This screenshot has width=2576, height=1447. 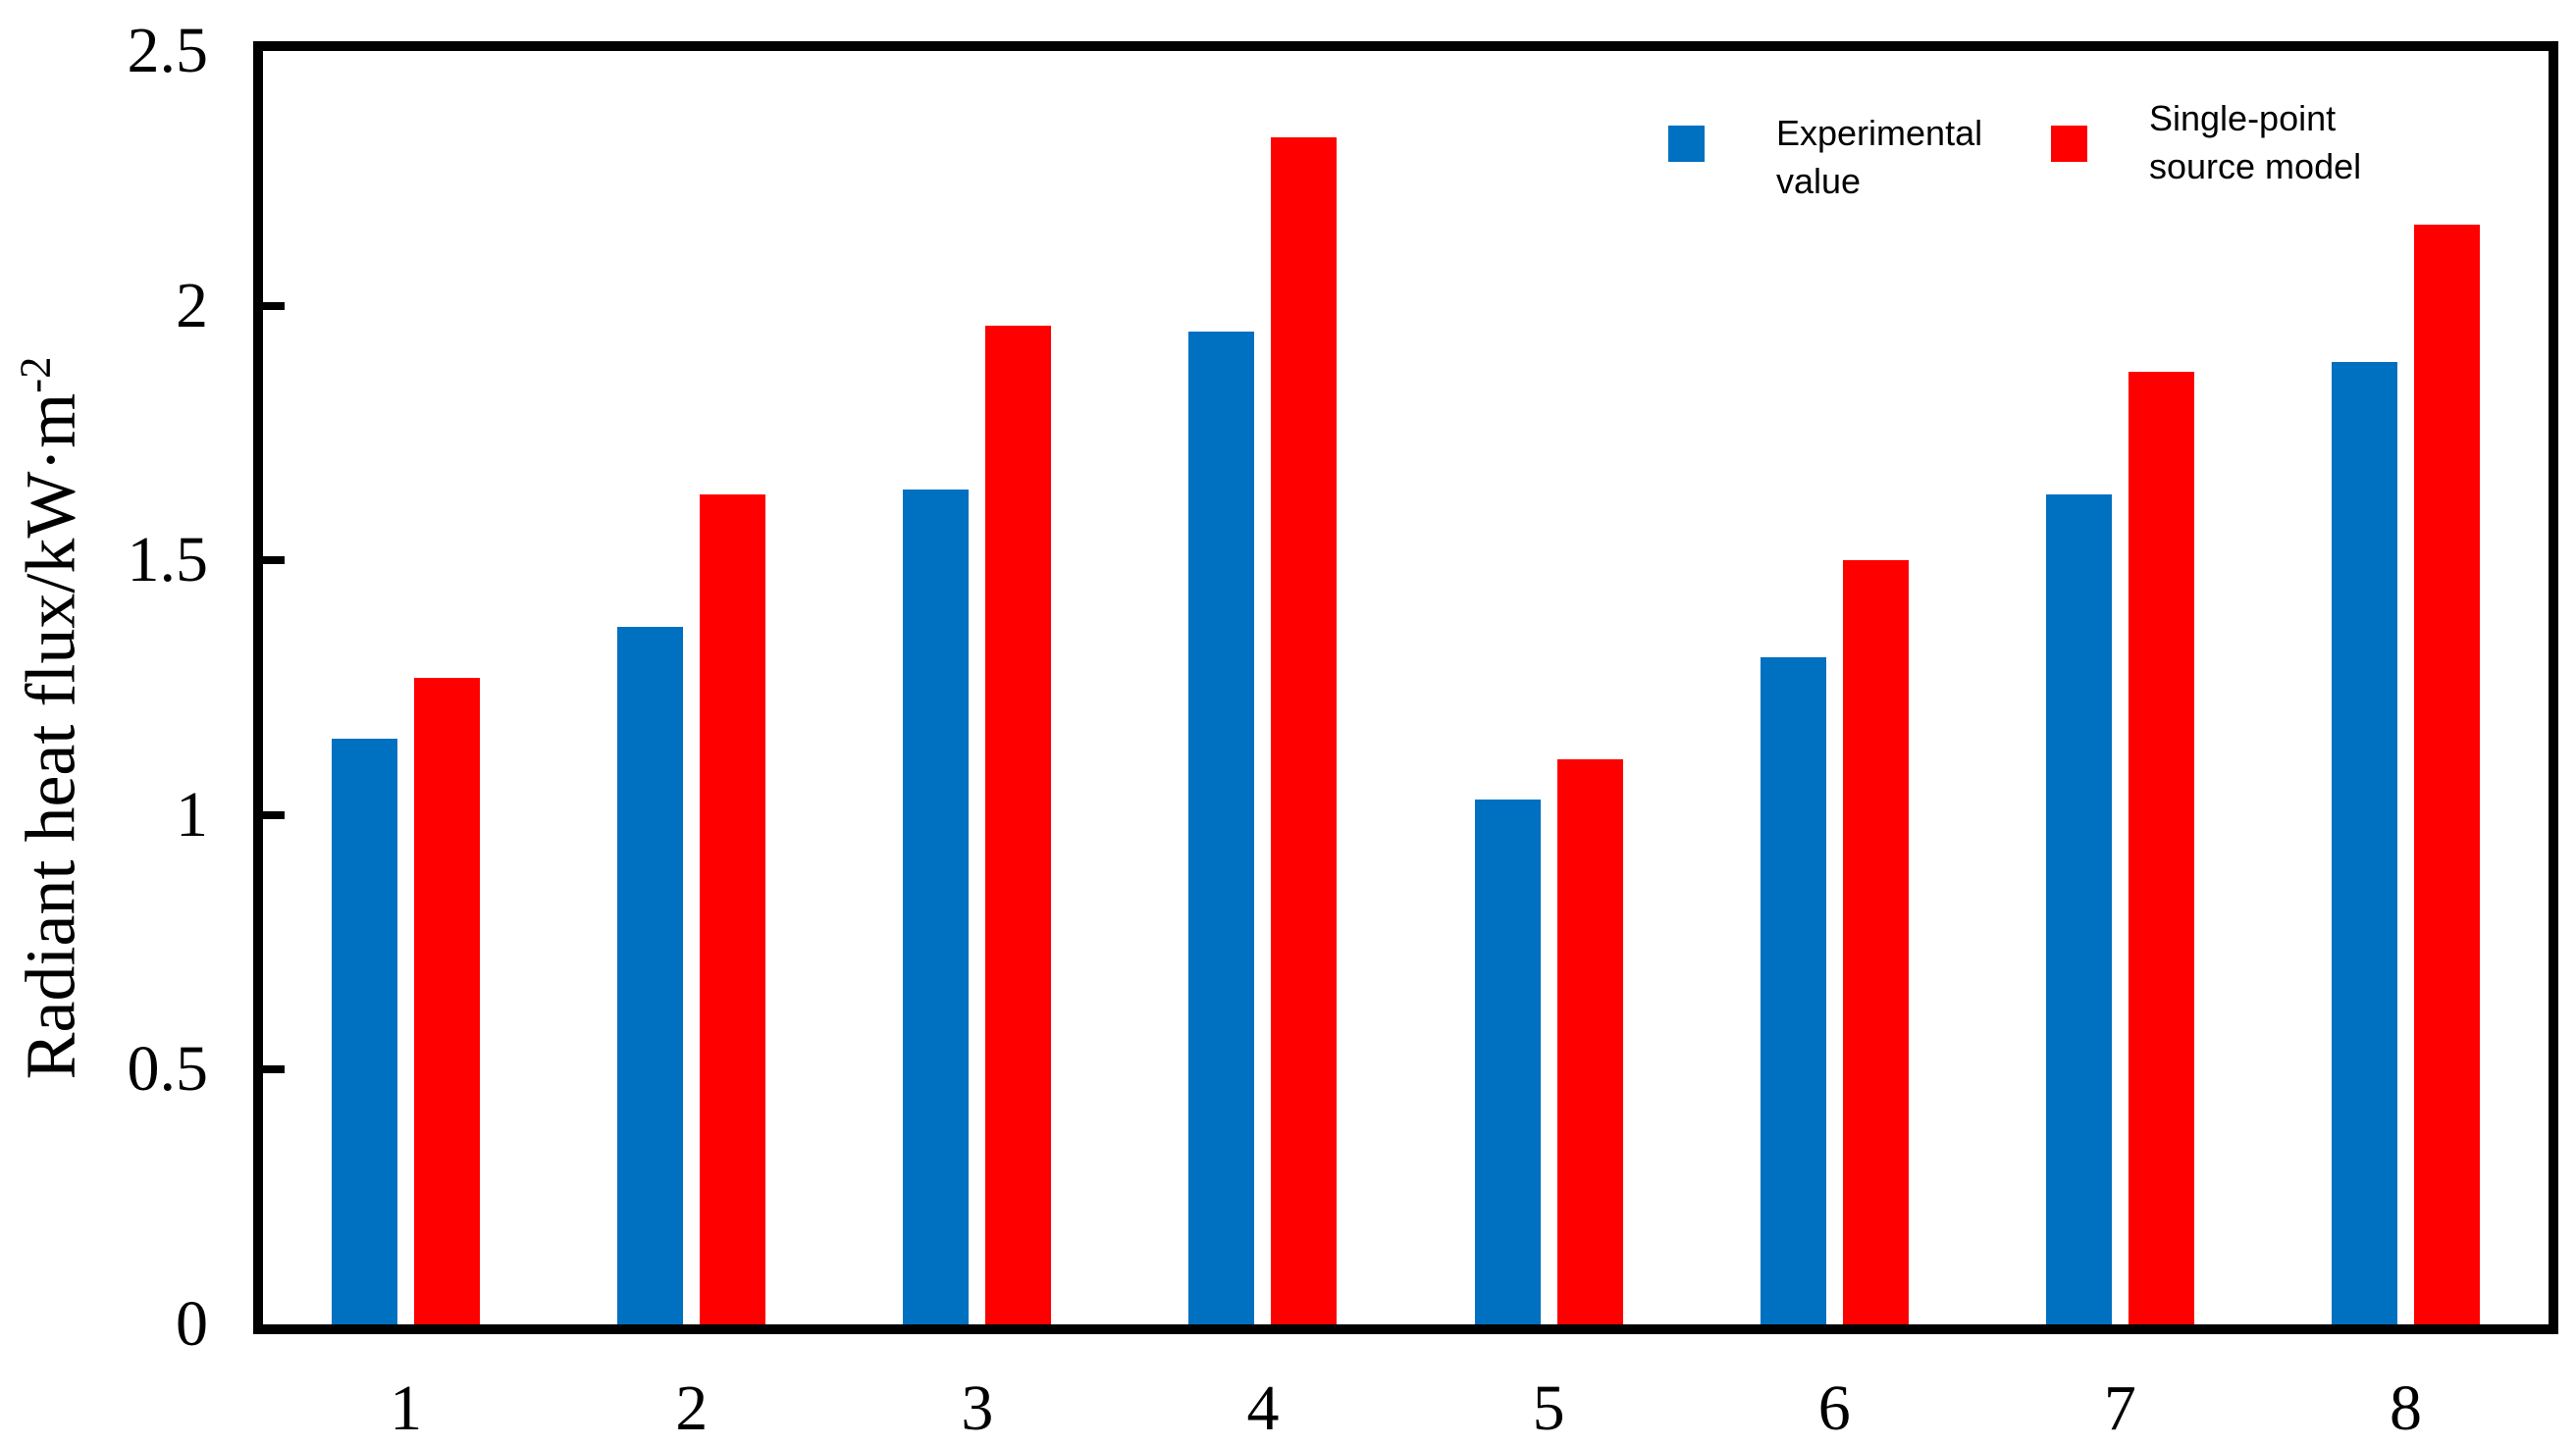 What do you see at coordinates (192, 305) in the screenshot?
I see `y-tick-label-2: 2` at bounding box center [192, 305].